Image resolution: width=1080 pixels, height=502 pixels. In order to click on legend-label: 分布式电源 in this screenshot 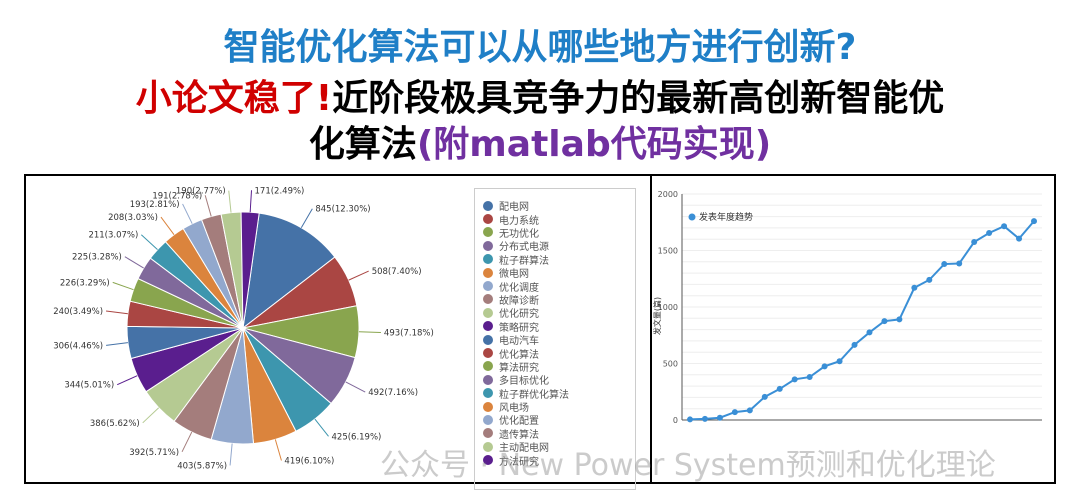, I will do `click(524, 248)`.